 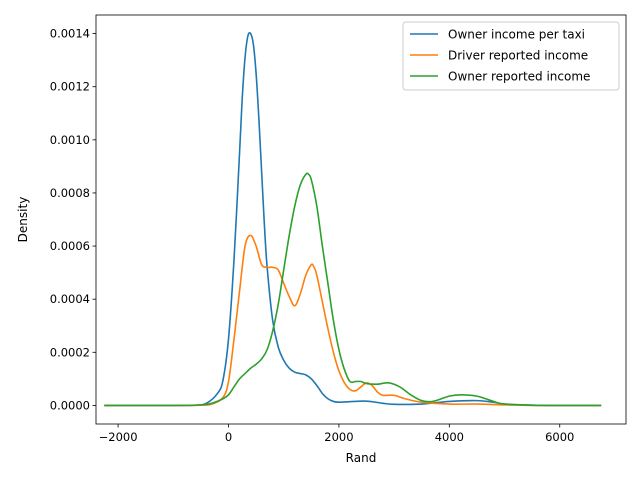 I want to click on y-tick-label: 0.0006, so click(x=70, y=246).